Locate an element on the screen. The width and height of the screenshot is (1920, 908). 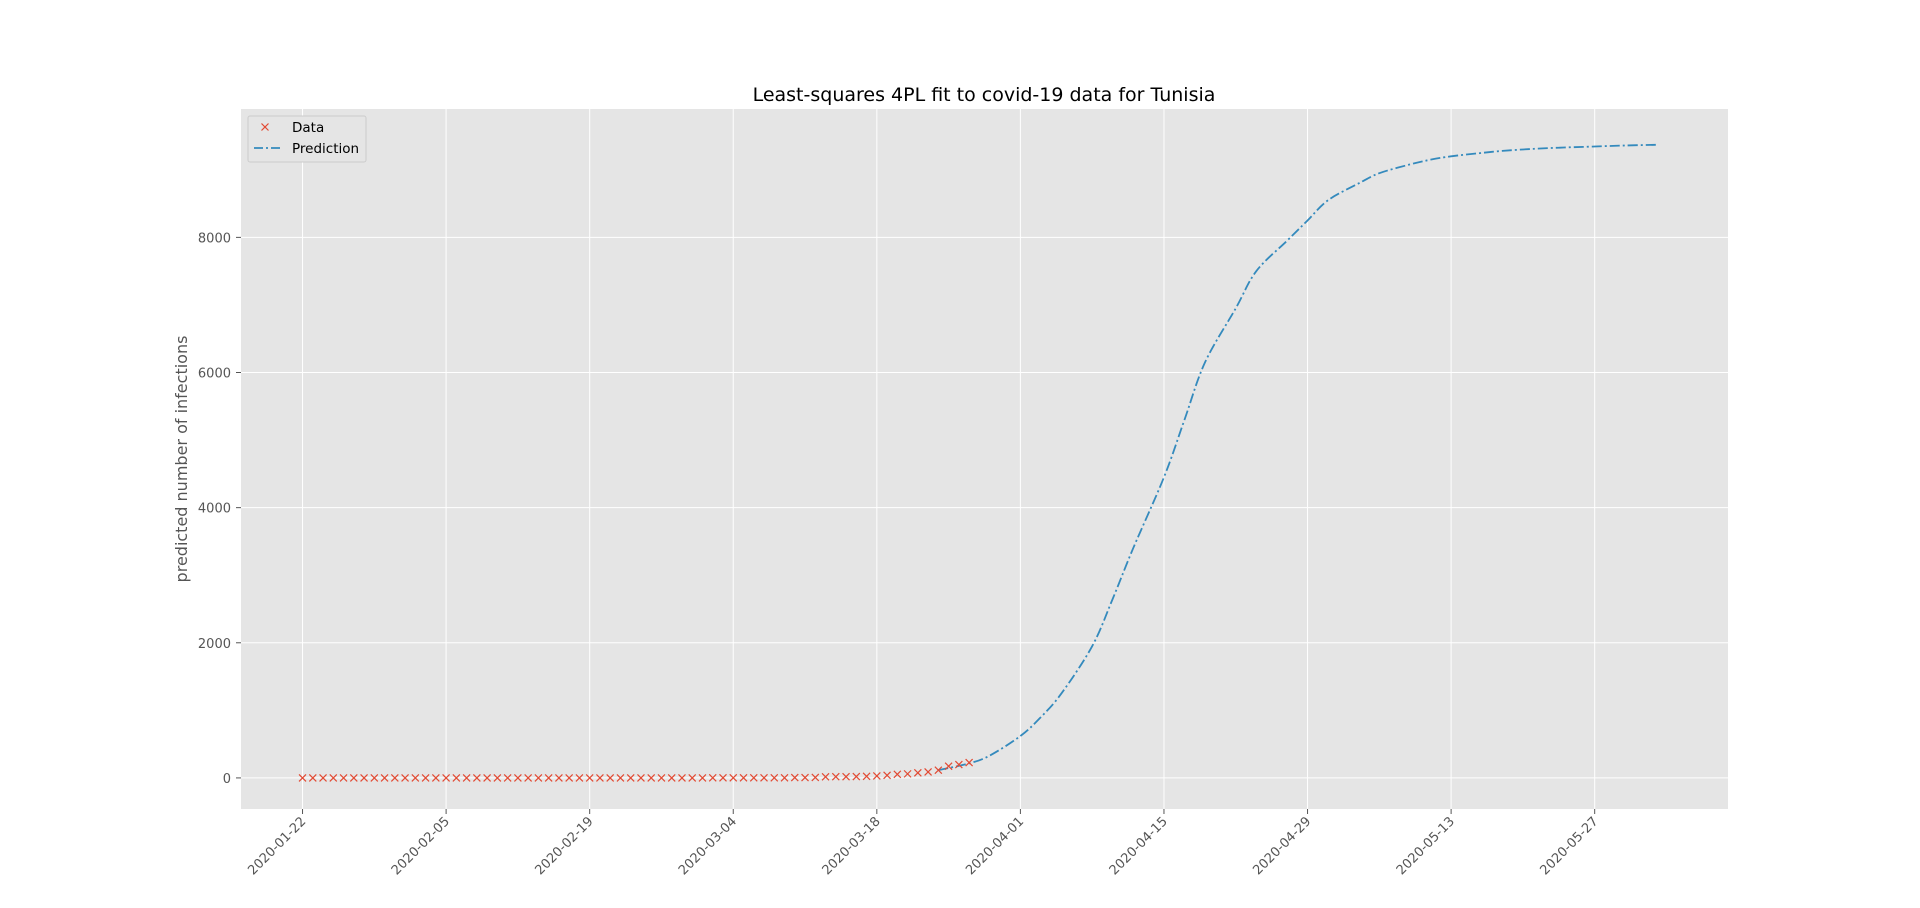
x-tick-label: 2020-04-15 is located at coordinates (1139, 846).